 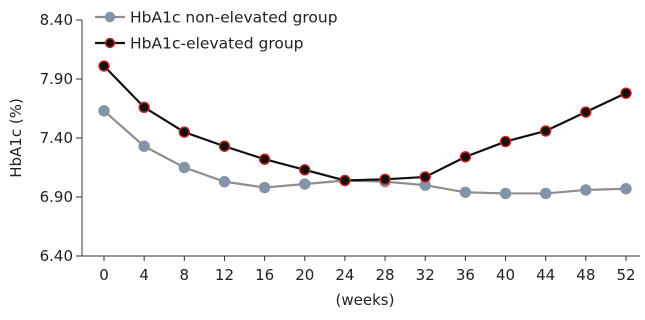 I want to click on x-tick-label: 36, so click(x=465, y=275).